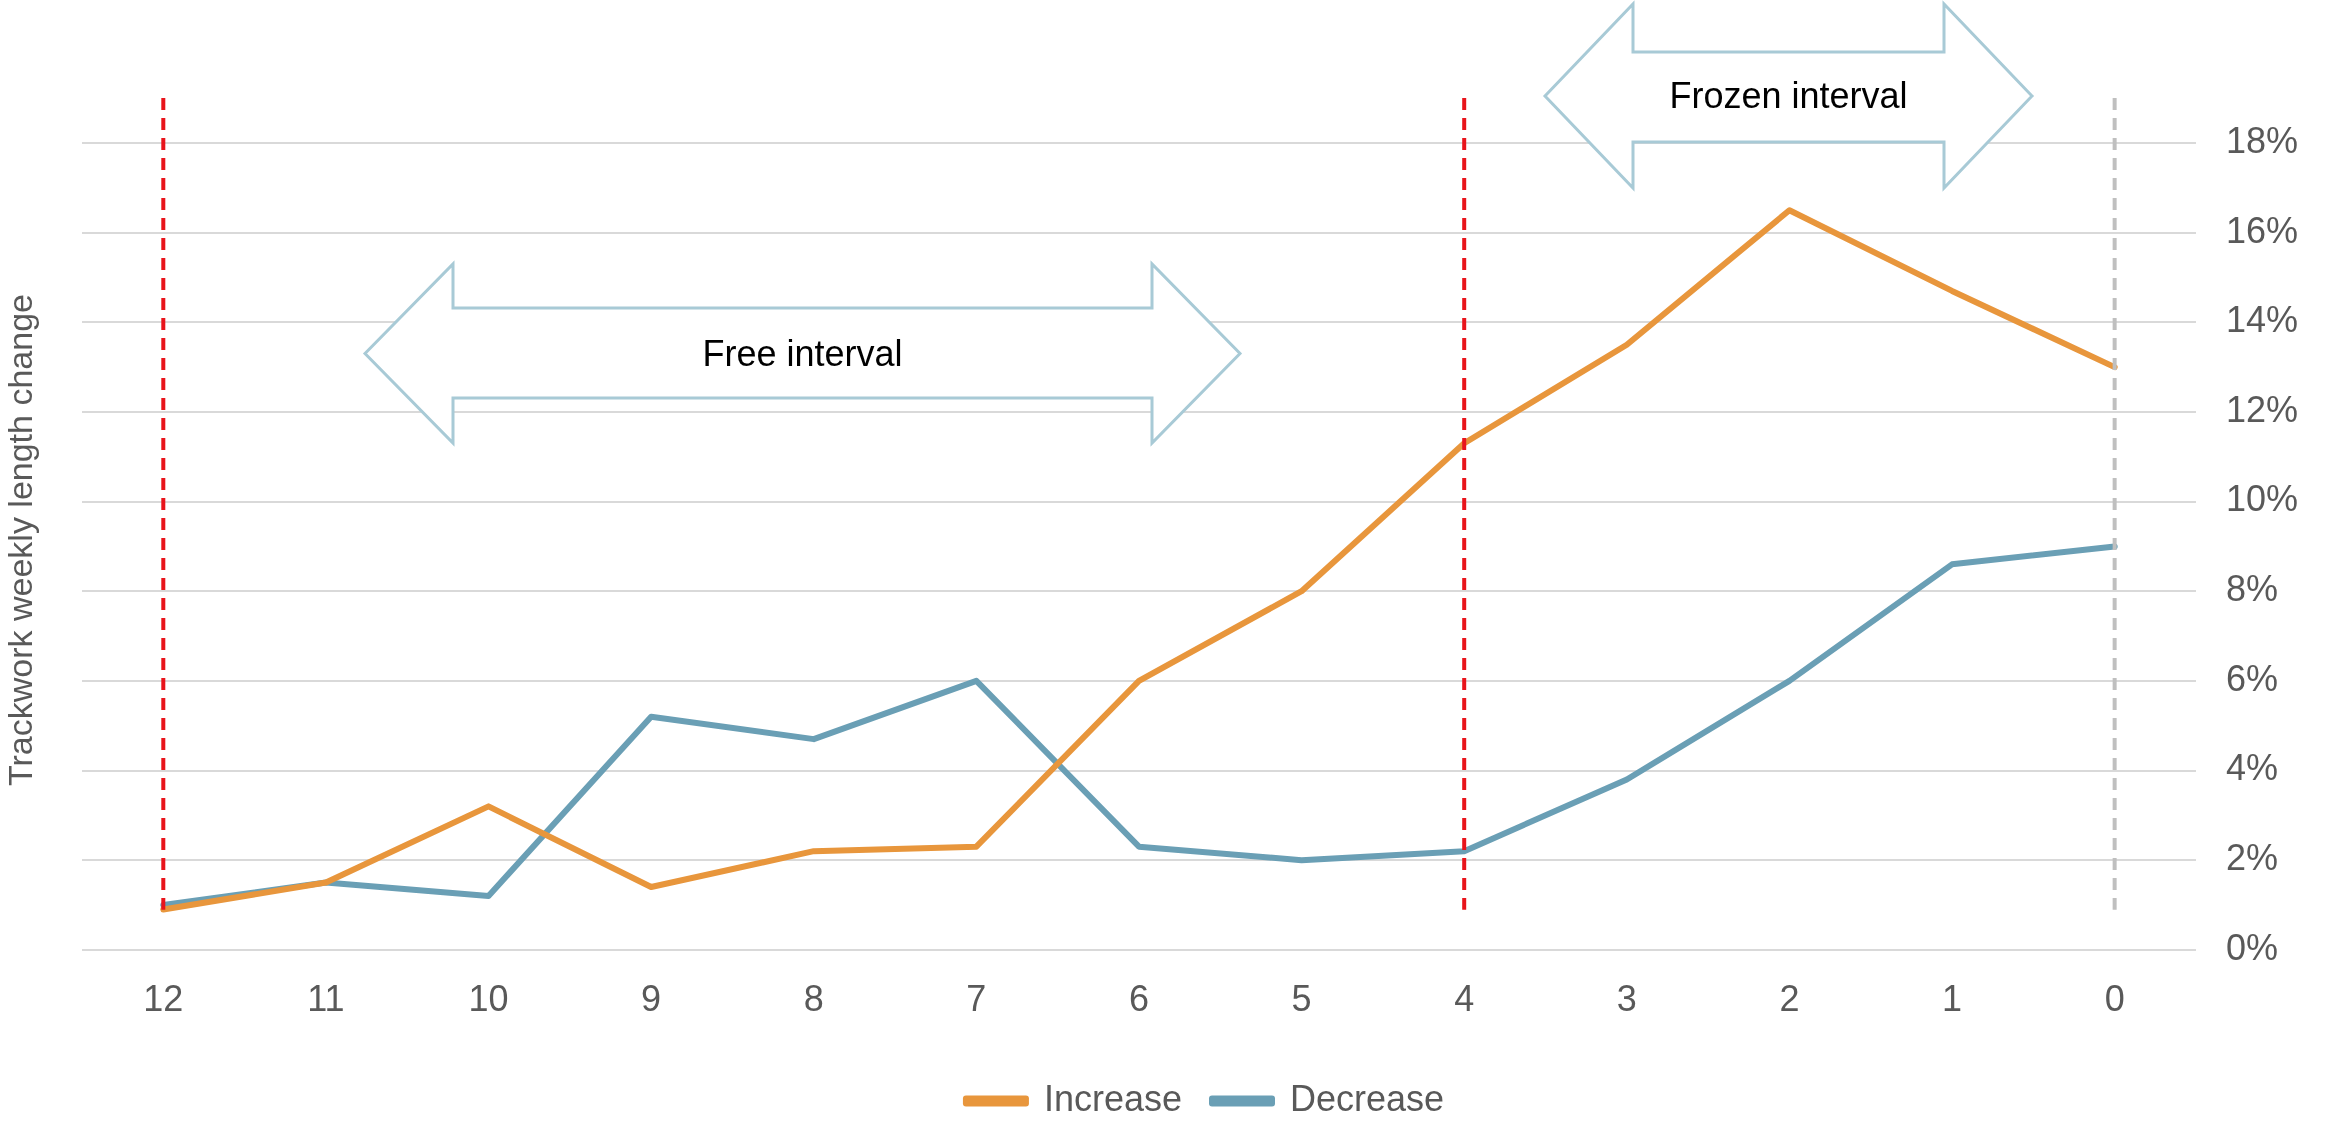 The image size is (2338, 1139). Describe the element at coordinates (2251, 589) in the screenshot. I see `y-tick-label: 8%` at that location.